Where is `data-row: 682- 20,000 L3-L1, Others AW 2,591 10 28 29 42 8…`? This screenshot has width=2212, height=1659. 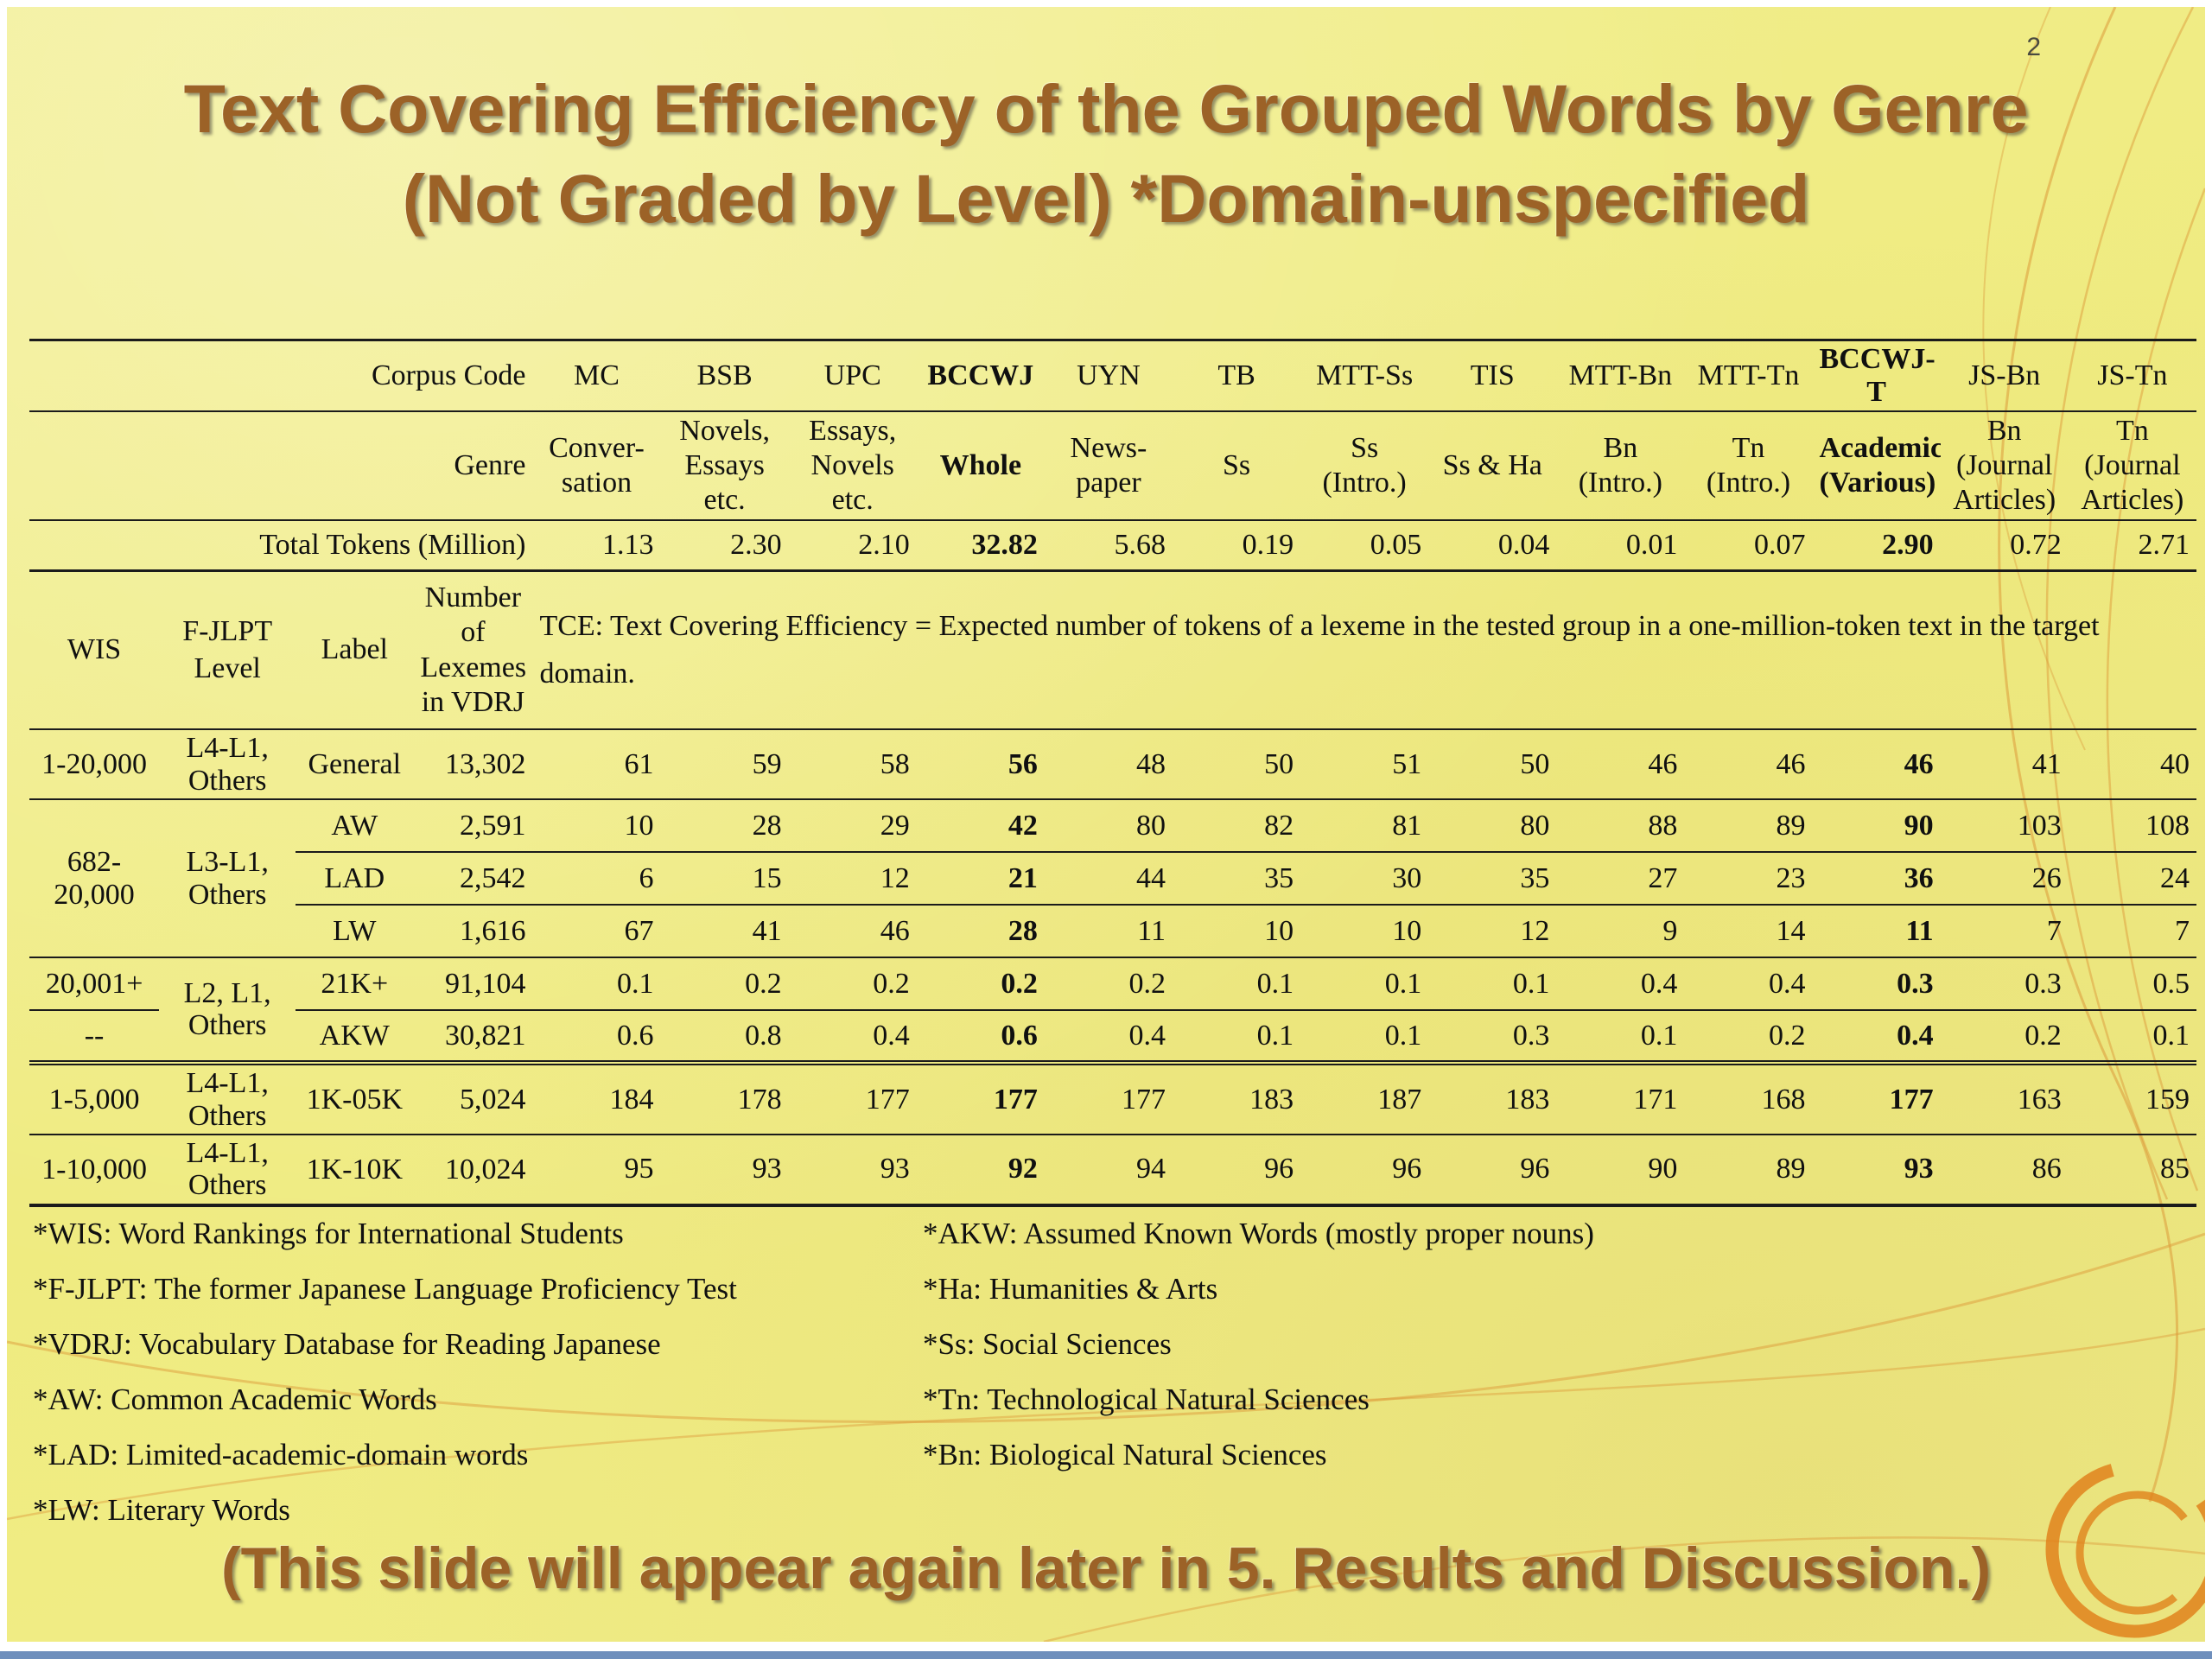
data-row: 682- 20,000 L3-L1, Others AW 2,591 10 28 29 42 8… is located at coordinates (1112, 879).